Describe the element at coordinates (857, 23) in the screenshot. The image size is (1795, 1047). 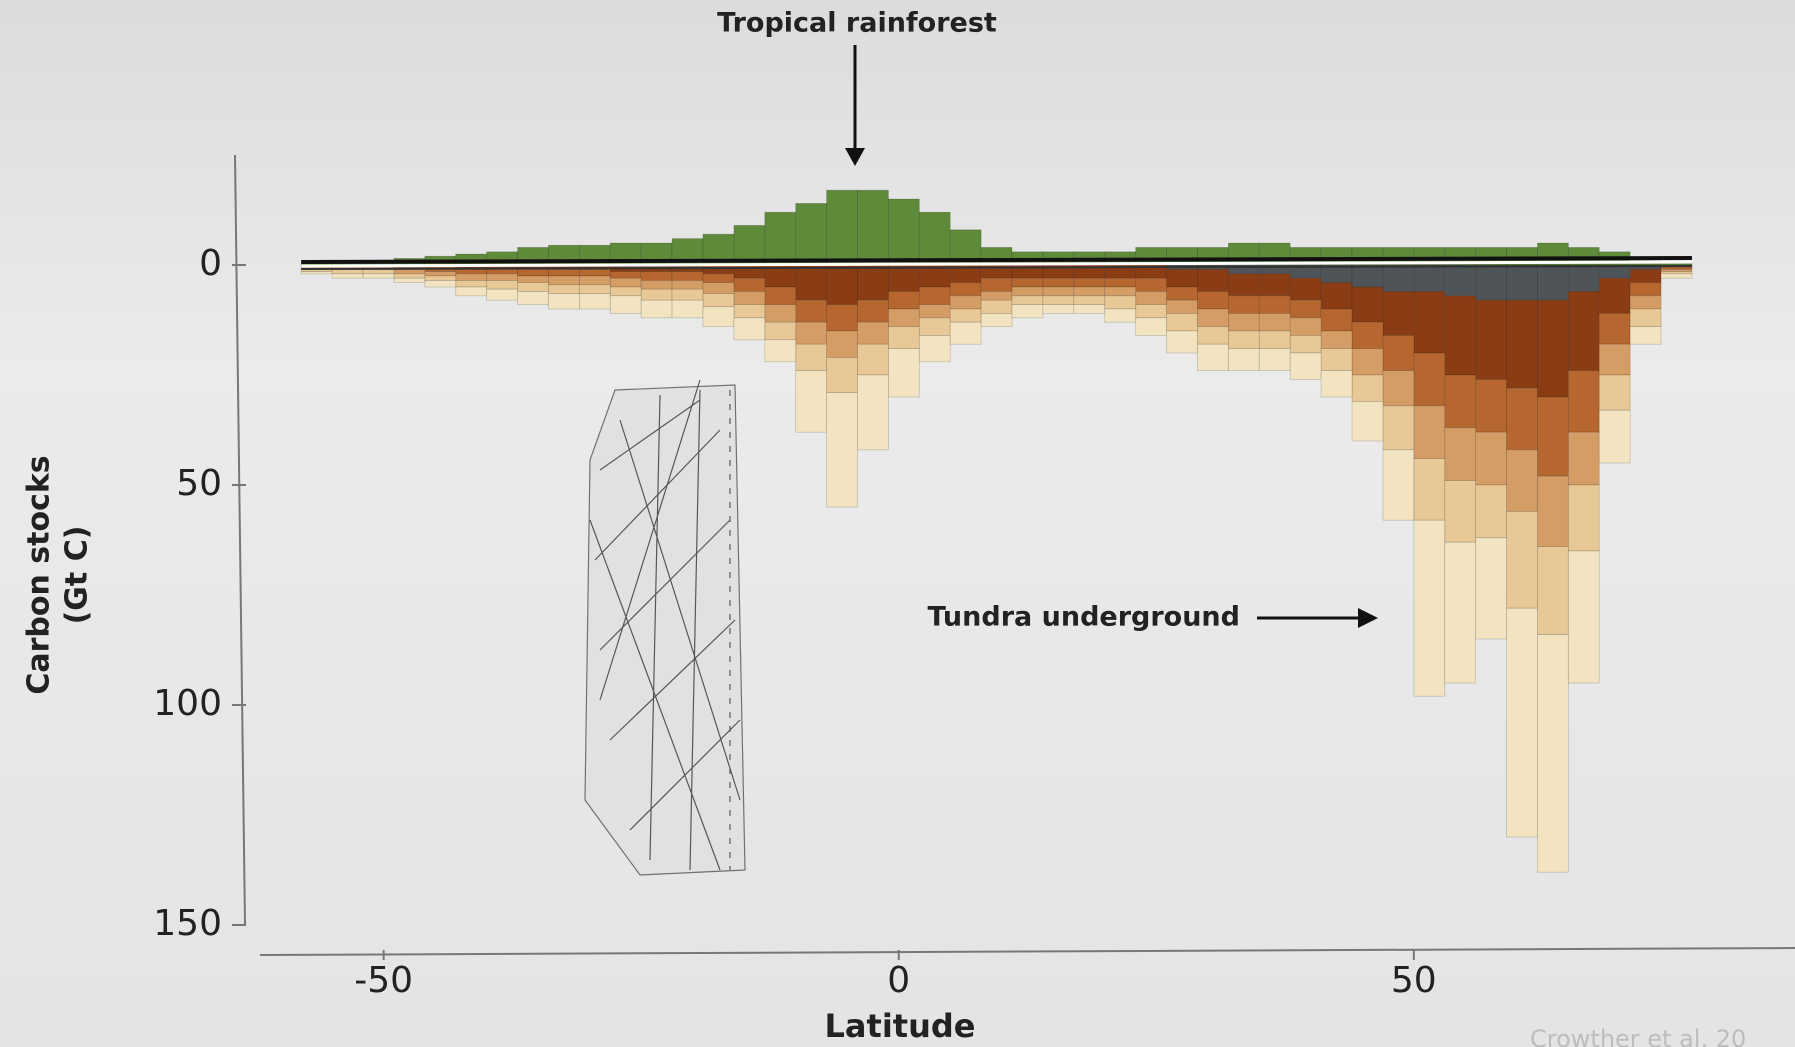
I see `annotation: Tropical rainforest` at that location.